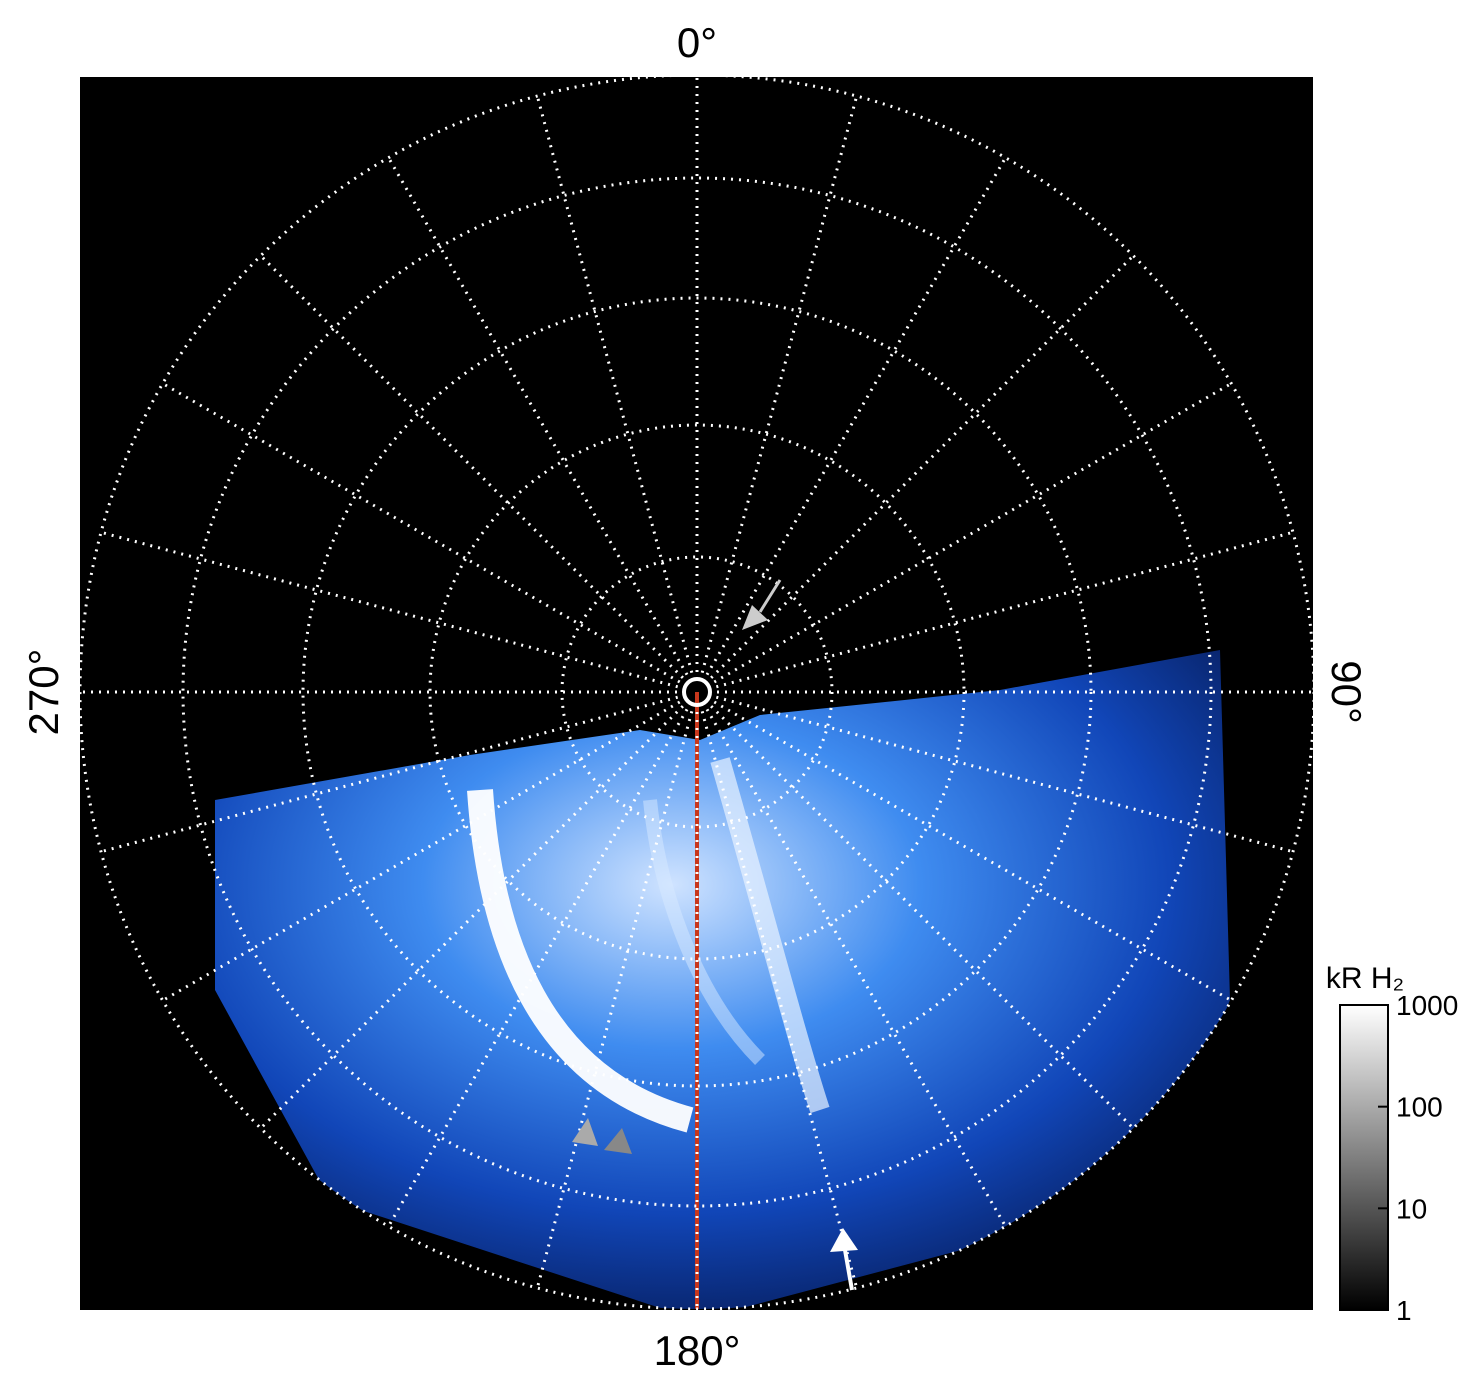 The width and height of the screenshot is (1481, 1391). I want to click on angle-label: 90°, so click(1346, 692).